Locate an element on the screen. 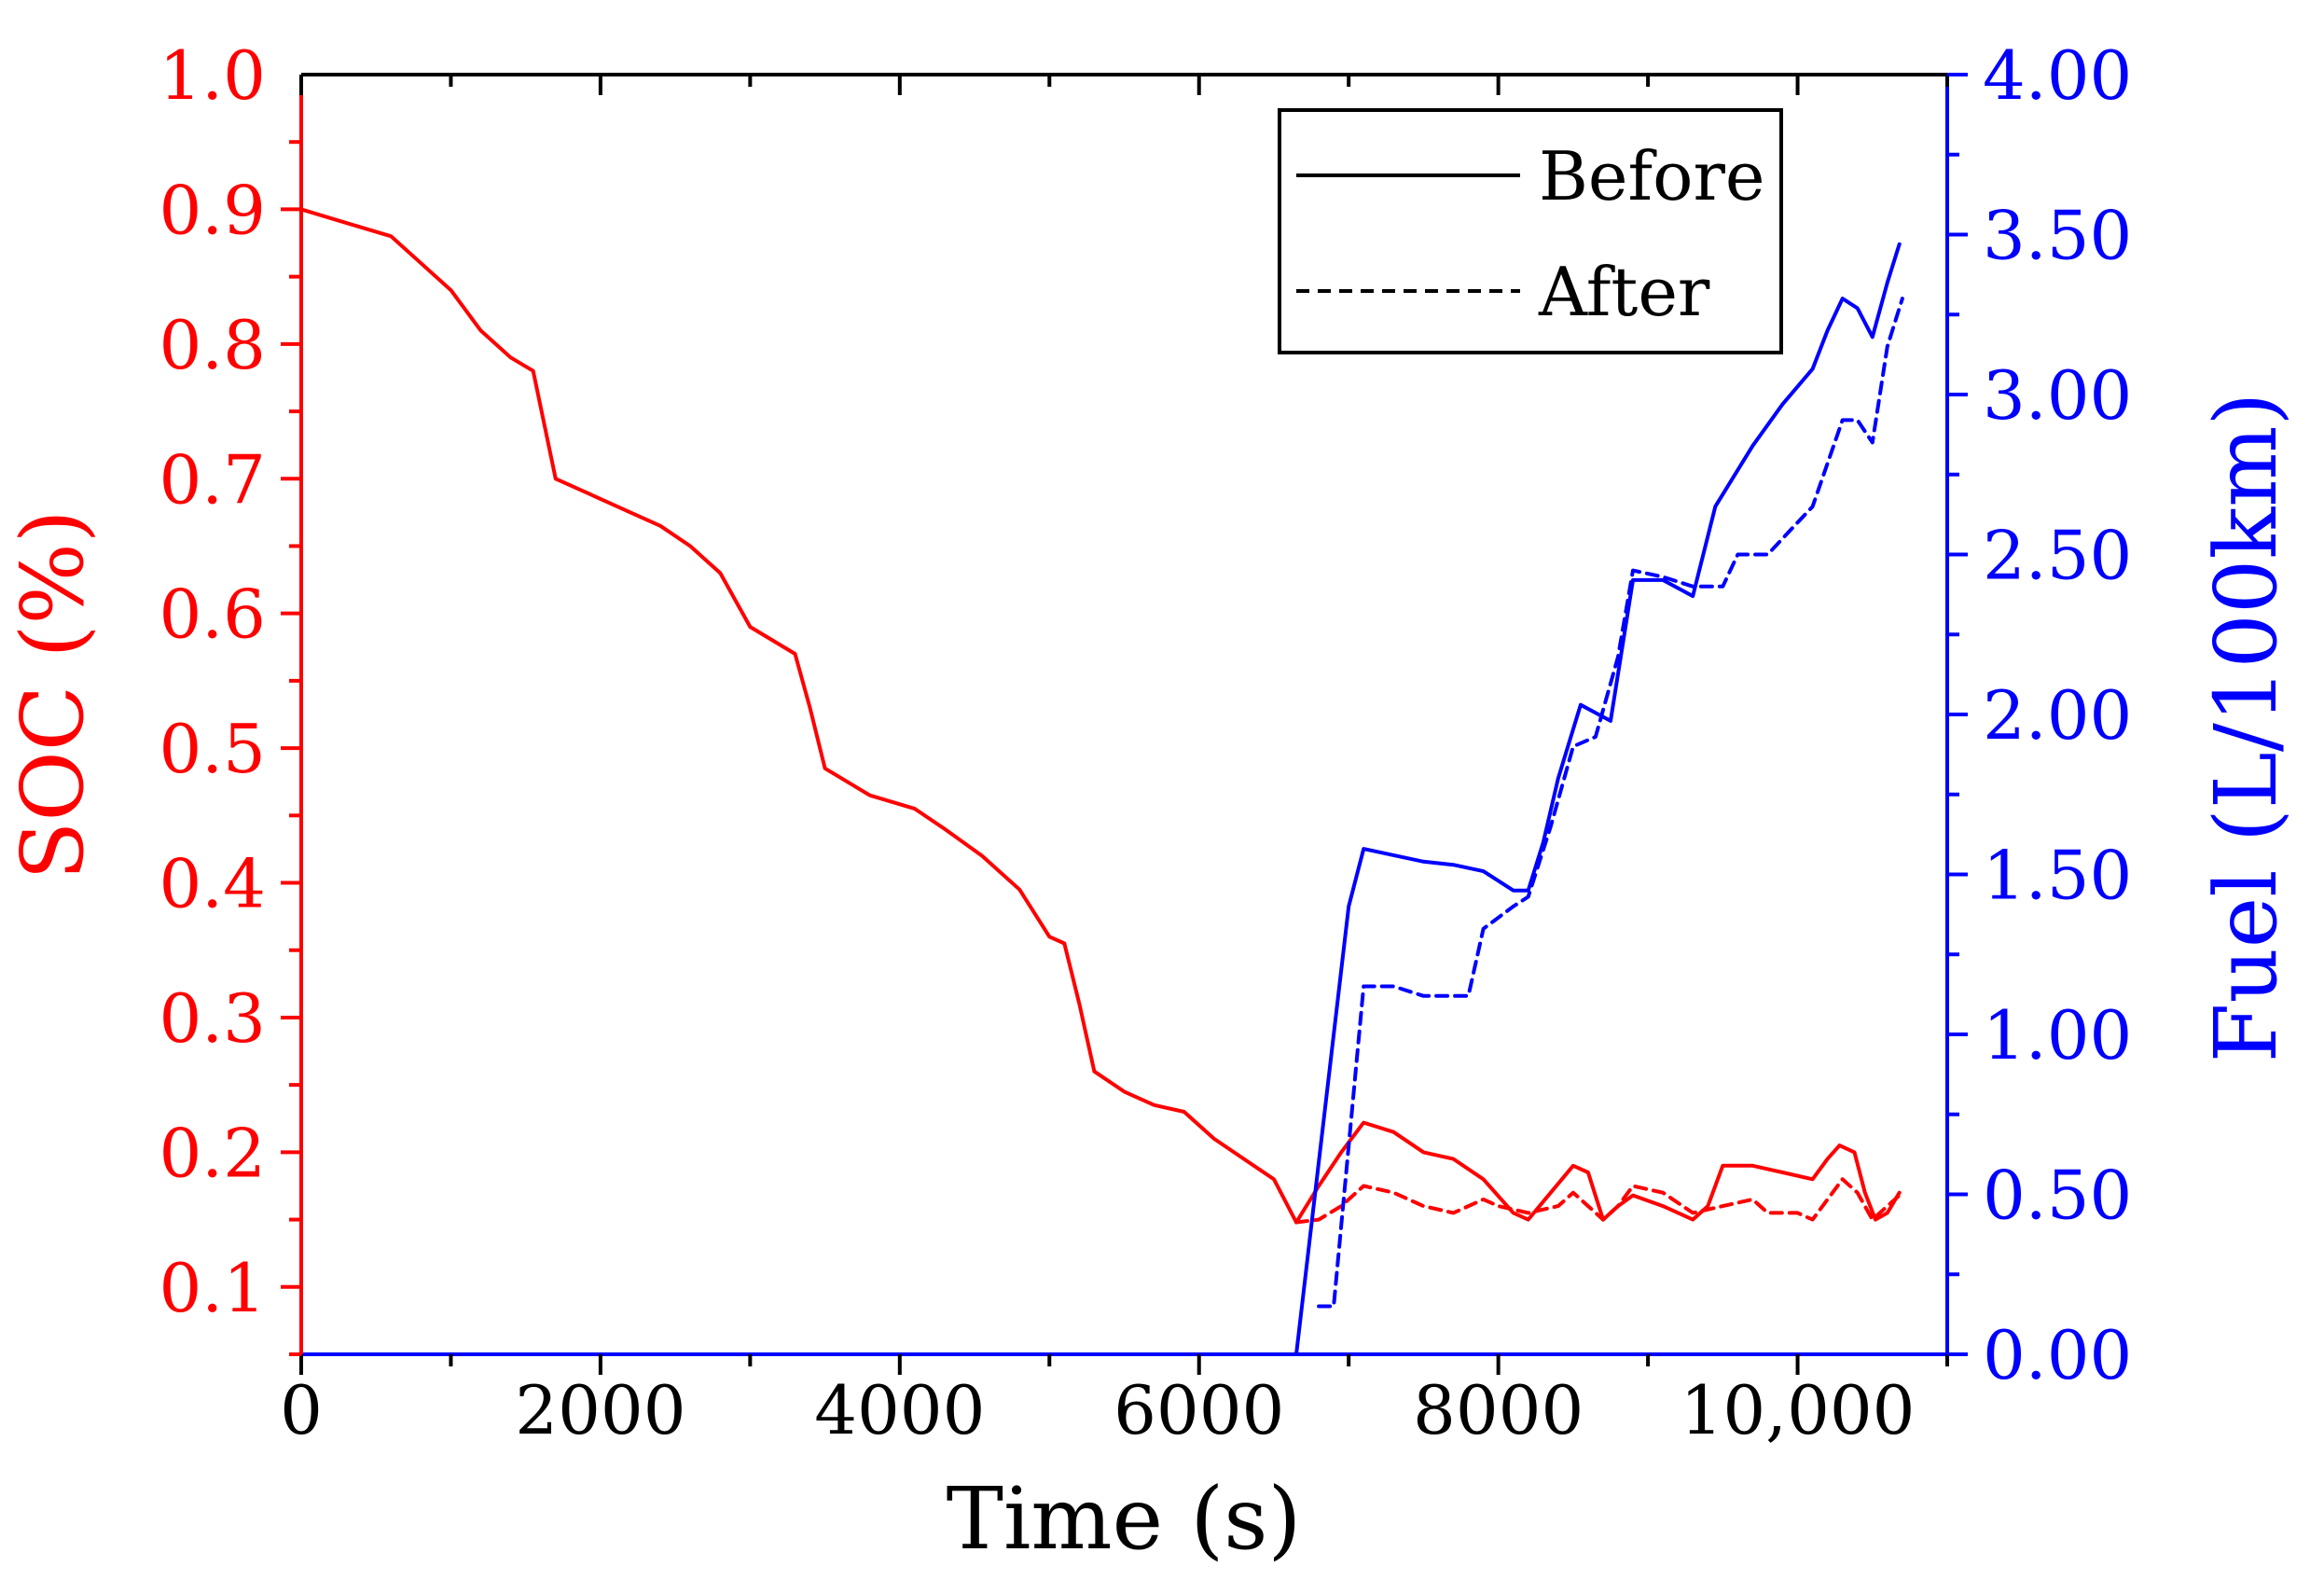 This screenshot has height=1594, width=2324. legend: Before After is located at coordinates (1530, 231).